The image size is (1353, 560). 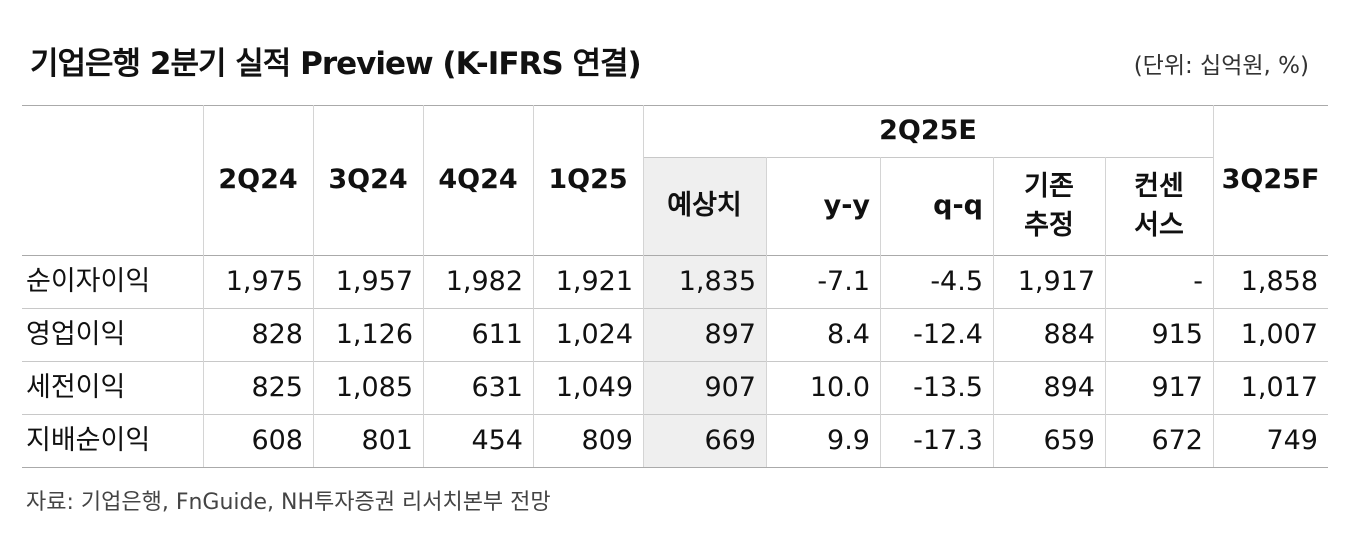 I want to click on data-cell: 749, so click(x=1292, y=440).